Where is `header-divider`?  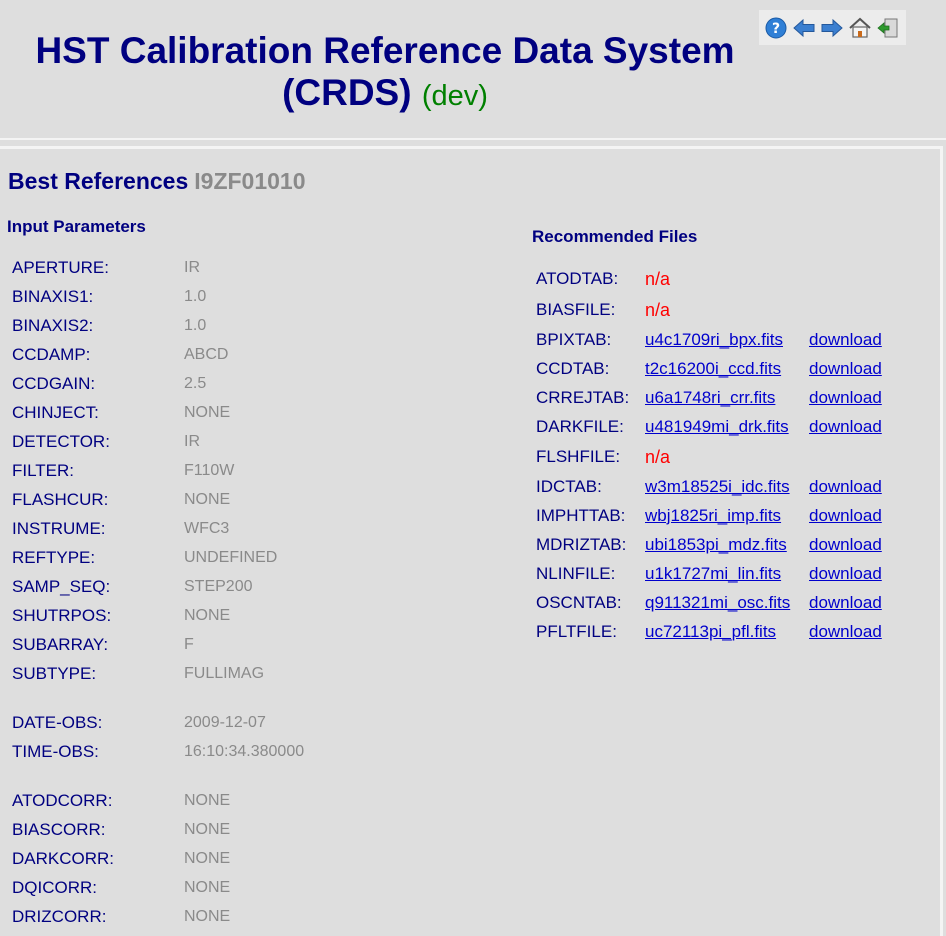 header-divider is located at coordinates (473, 139).